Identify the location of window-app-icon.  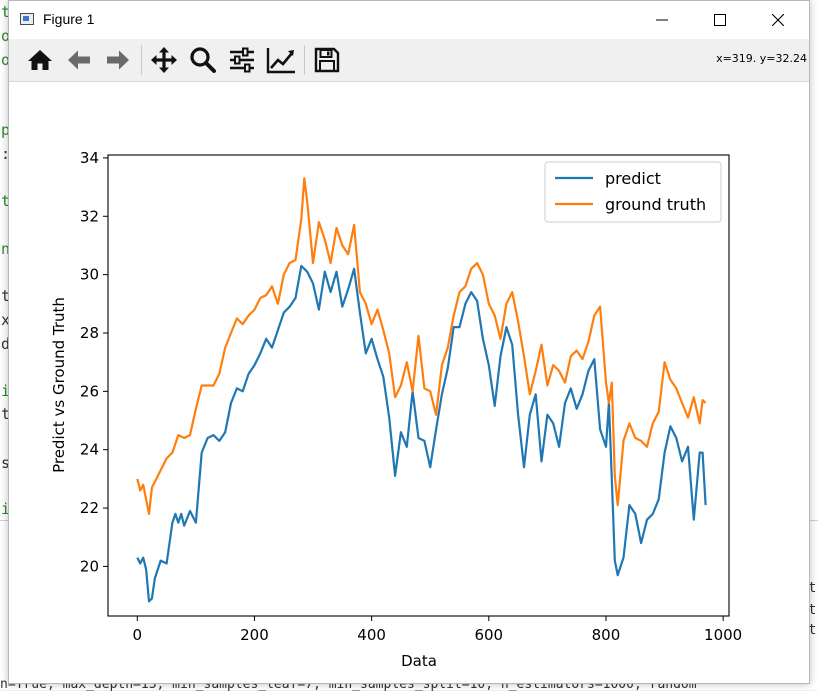
(27, 19).